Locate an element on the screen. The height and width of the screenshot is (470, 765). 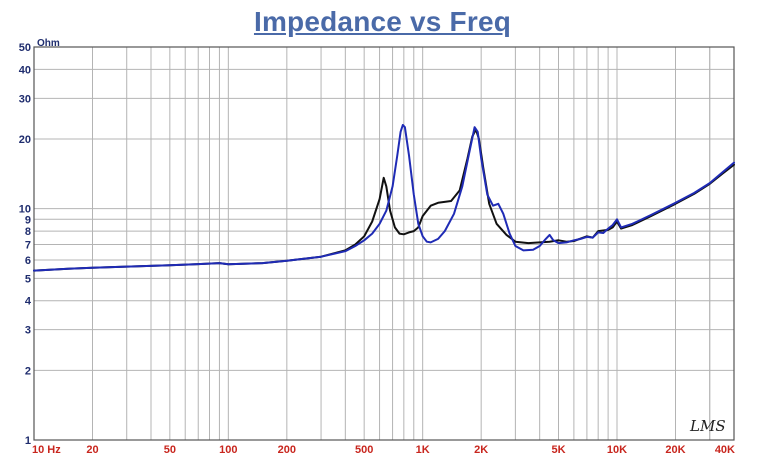
x-tick-label: 20K is located at coordinates (675, 450).